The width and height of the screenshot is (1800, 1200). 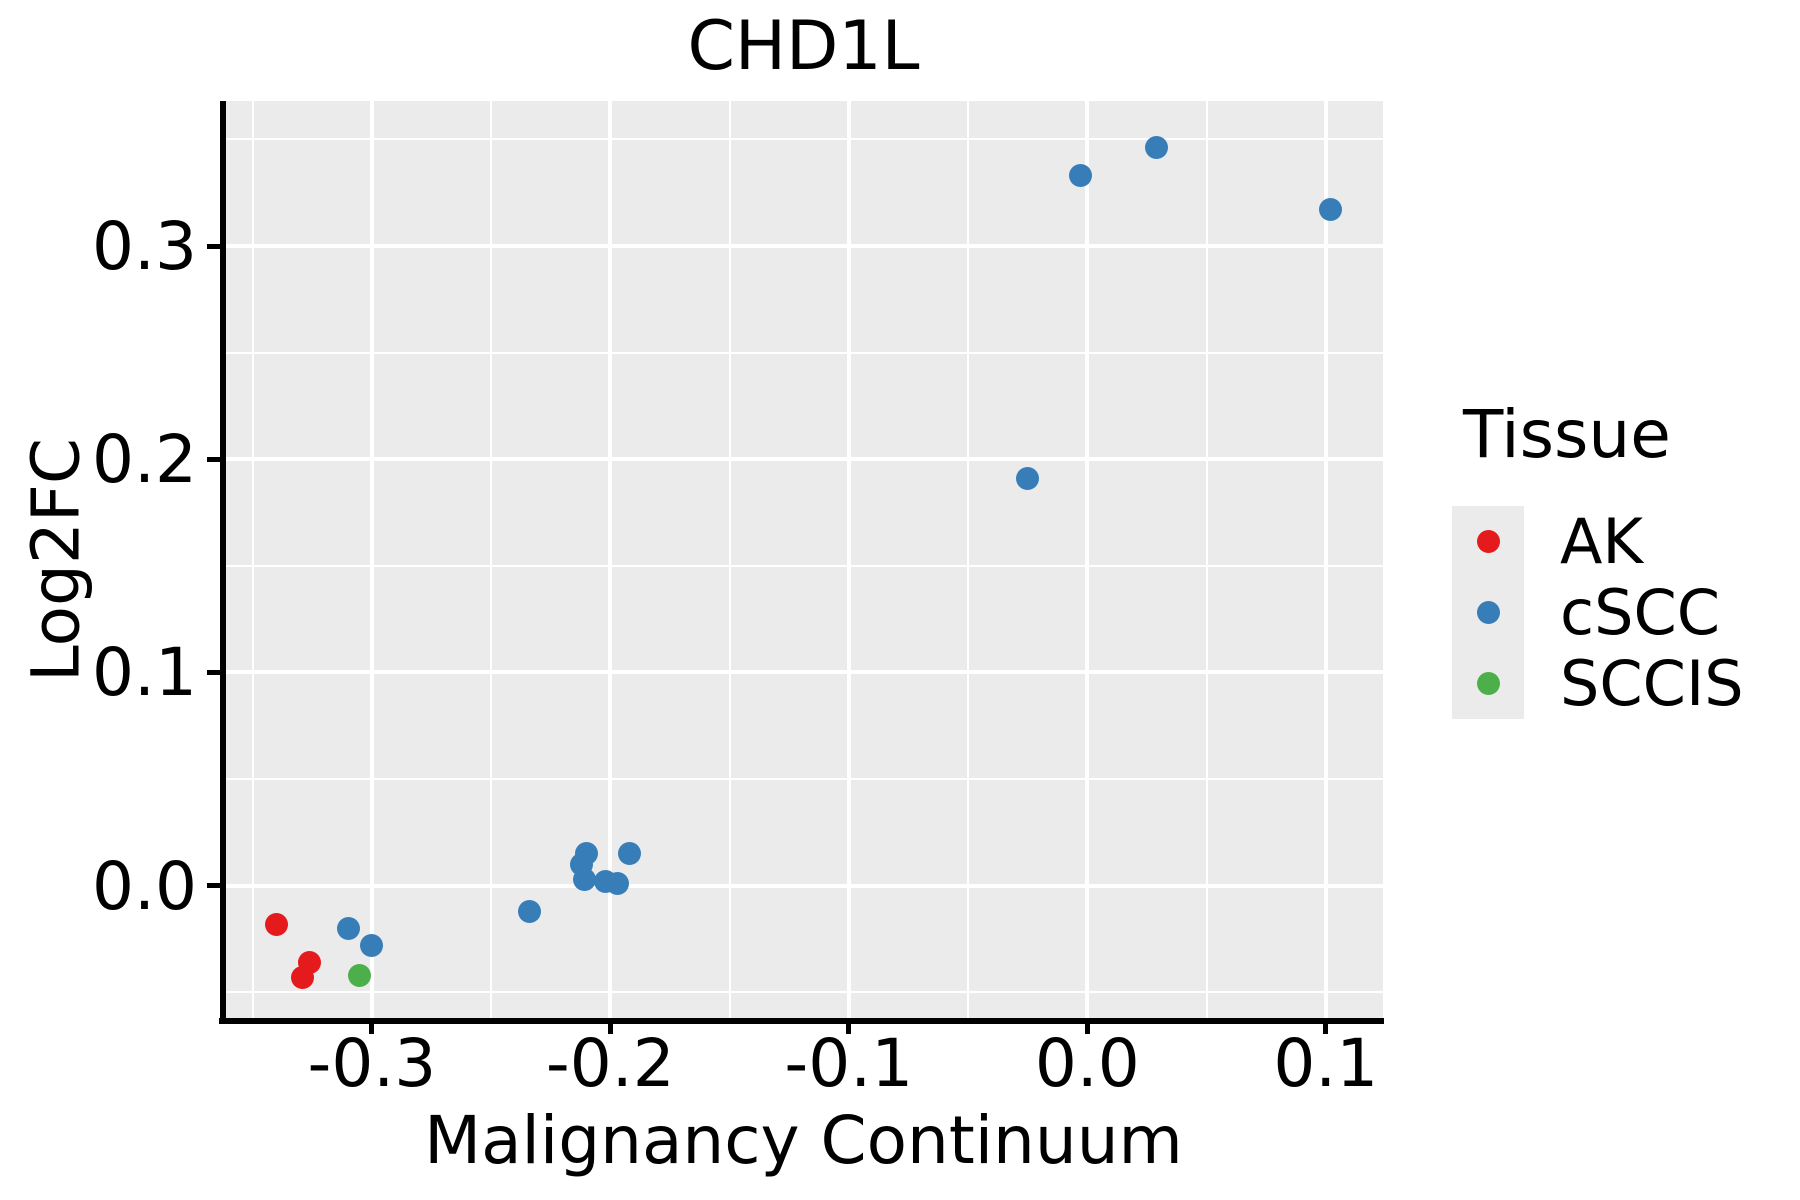 I want to click on x-tick-label: -0.2, so click(x=610, y=1063).